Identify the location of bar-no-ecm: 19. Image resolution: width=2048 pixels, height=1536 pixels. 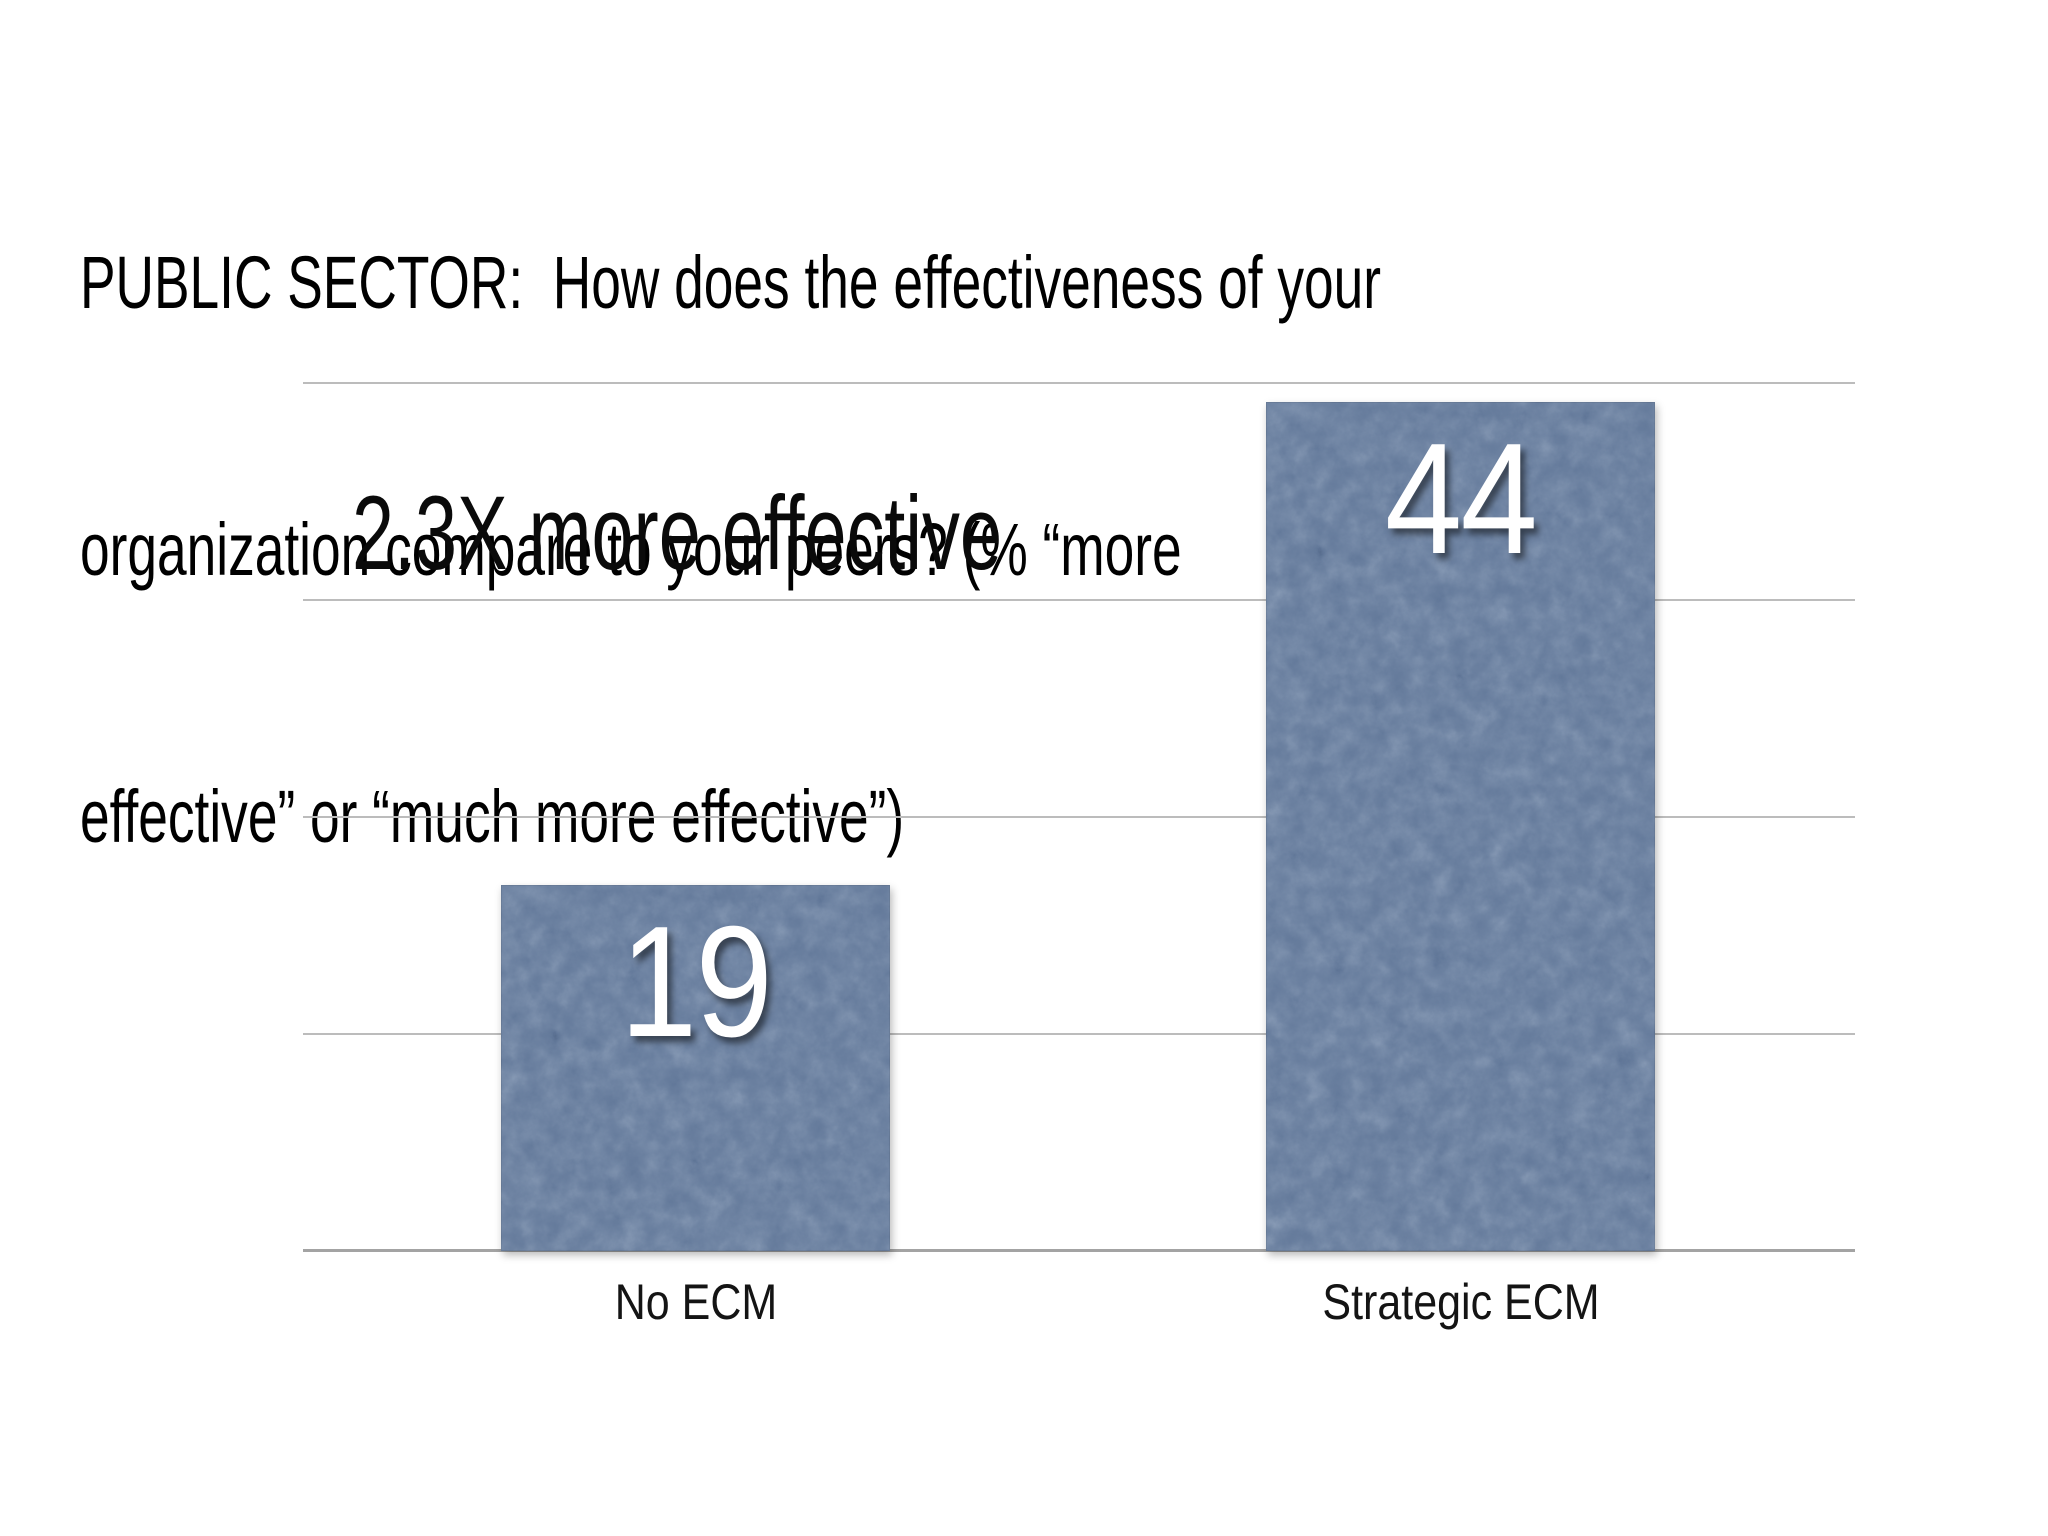
(696, 1067).